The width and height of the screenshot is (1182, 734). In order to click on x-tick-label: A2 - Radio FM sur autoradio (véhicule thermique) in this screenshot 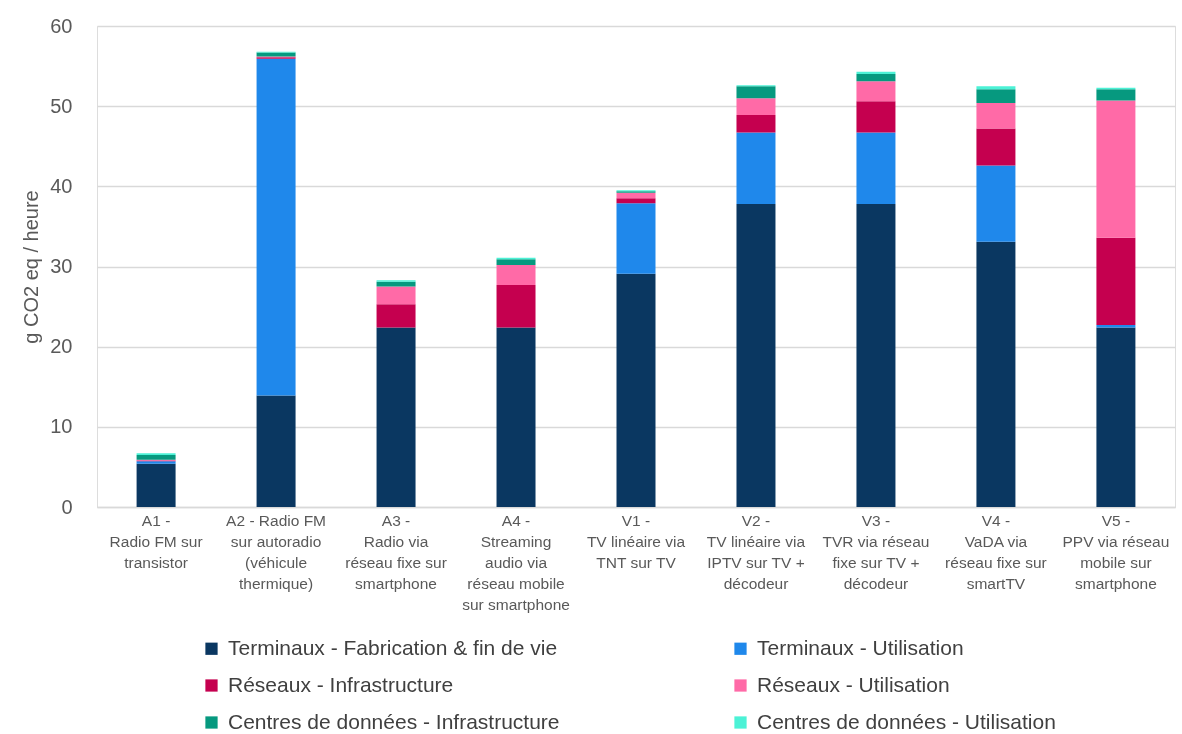, I will do `click(276, 551)`.